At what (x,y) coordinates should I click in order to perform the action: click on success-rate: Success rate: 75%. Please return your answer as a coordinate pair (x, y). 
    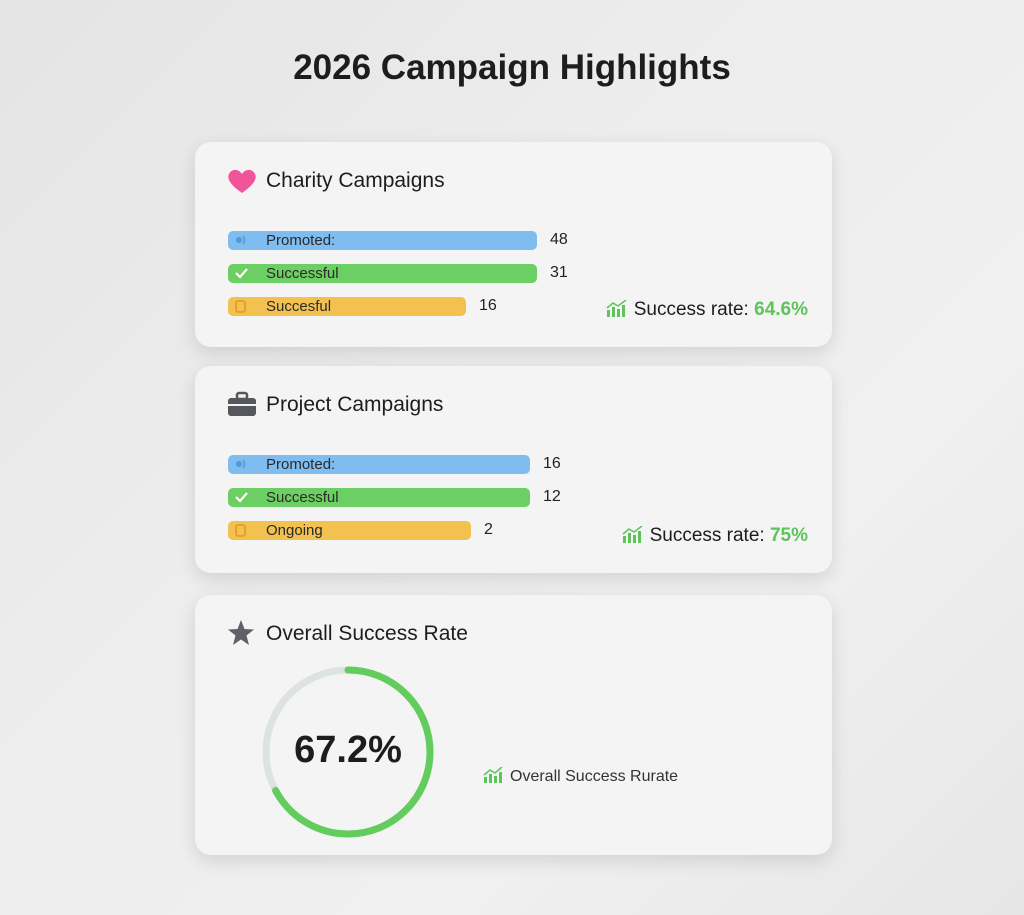
    Looking at the image, I should click on (715, 536).